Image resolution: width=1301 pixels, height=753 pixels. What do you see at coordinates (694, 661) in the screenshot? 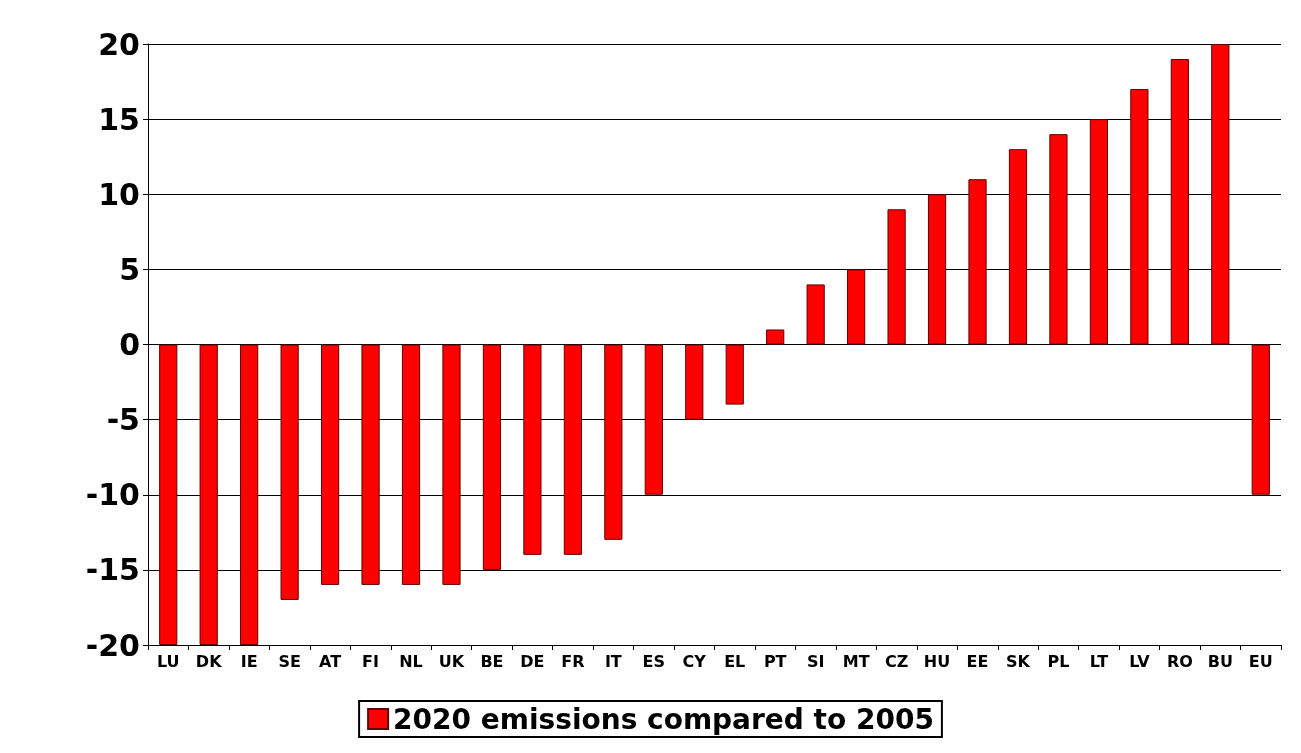
I see `x-tick-label: CY` at bounding box center [694, 661].